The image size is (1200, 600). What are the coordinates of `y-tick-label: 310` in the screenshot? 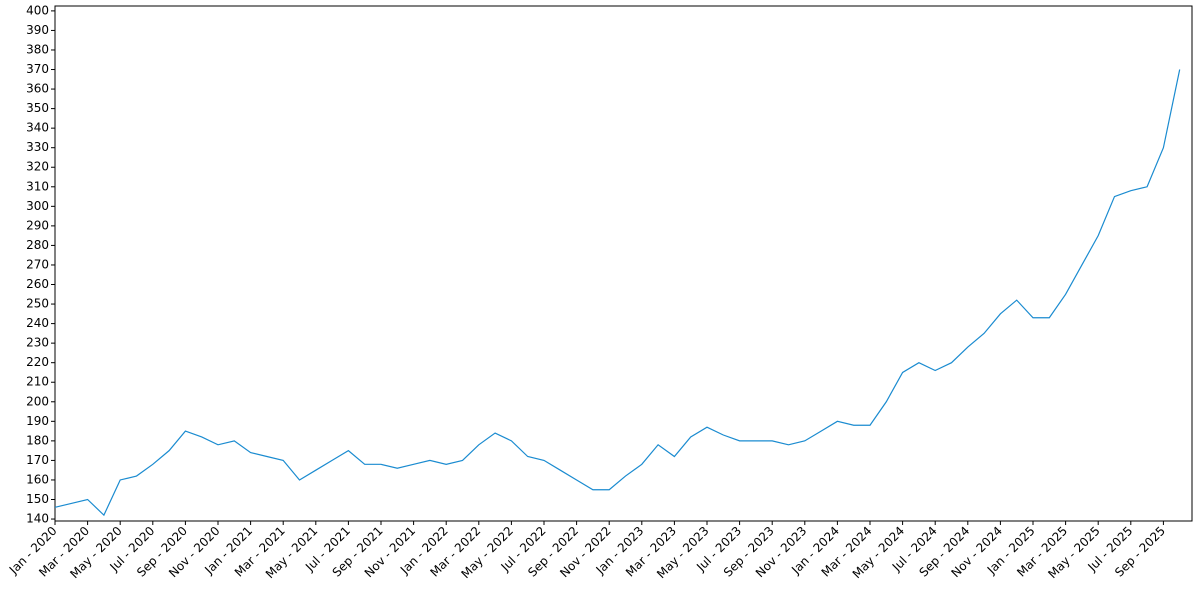 It's located at (37, 186).